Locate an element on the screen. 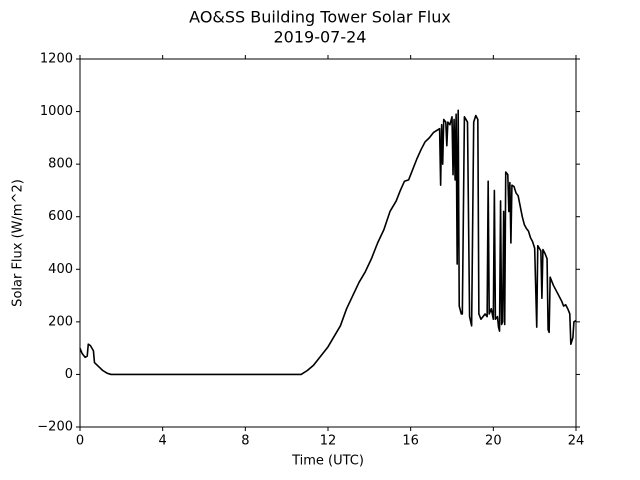 This screenshot has width=640, height=480. y-tick-label: 0 is located at coordinates (69, 374).